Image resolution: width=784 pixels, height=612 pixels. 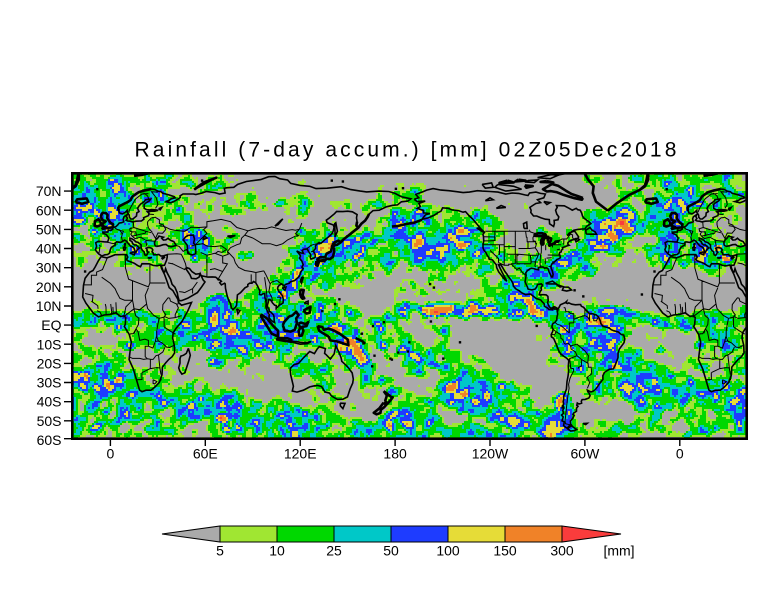 I want to click on svg-text: 50N, so click(x=49, y=229).